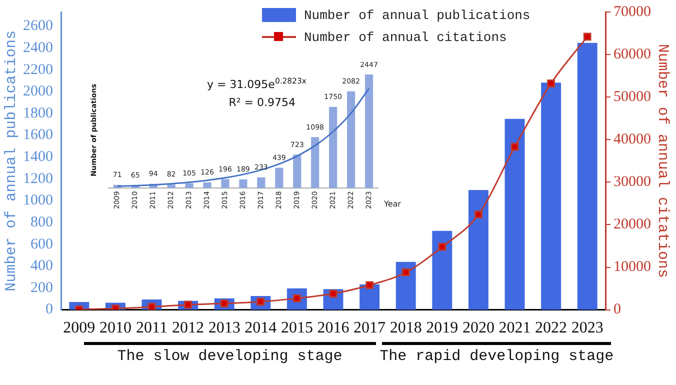 The height and width of the screenshot is (385, 676). I want to click on x-tick-label: 2020, so click(478, 328).